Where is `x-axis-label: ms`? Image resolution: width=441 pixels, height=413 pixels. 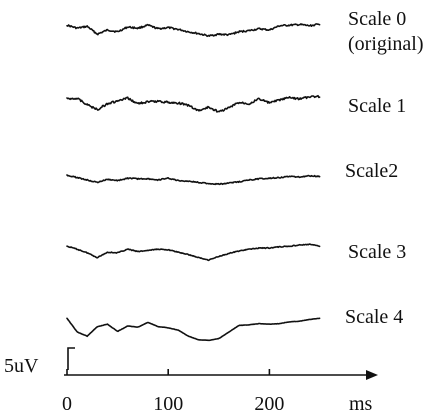
x-axis-label: ms is located at coordinates (361, 403).